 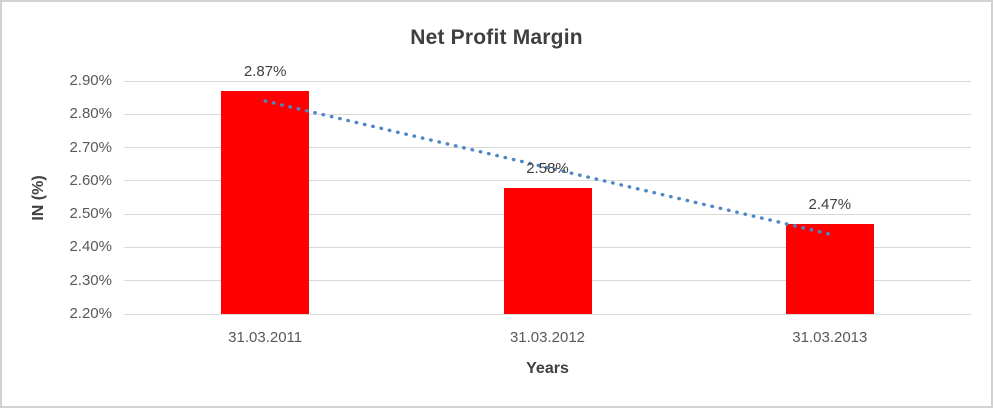 What do you see at coordinates (90, 114) in the screenshot?
I see `y-tick-label: 2.80%` at bounding box center [90, 114].